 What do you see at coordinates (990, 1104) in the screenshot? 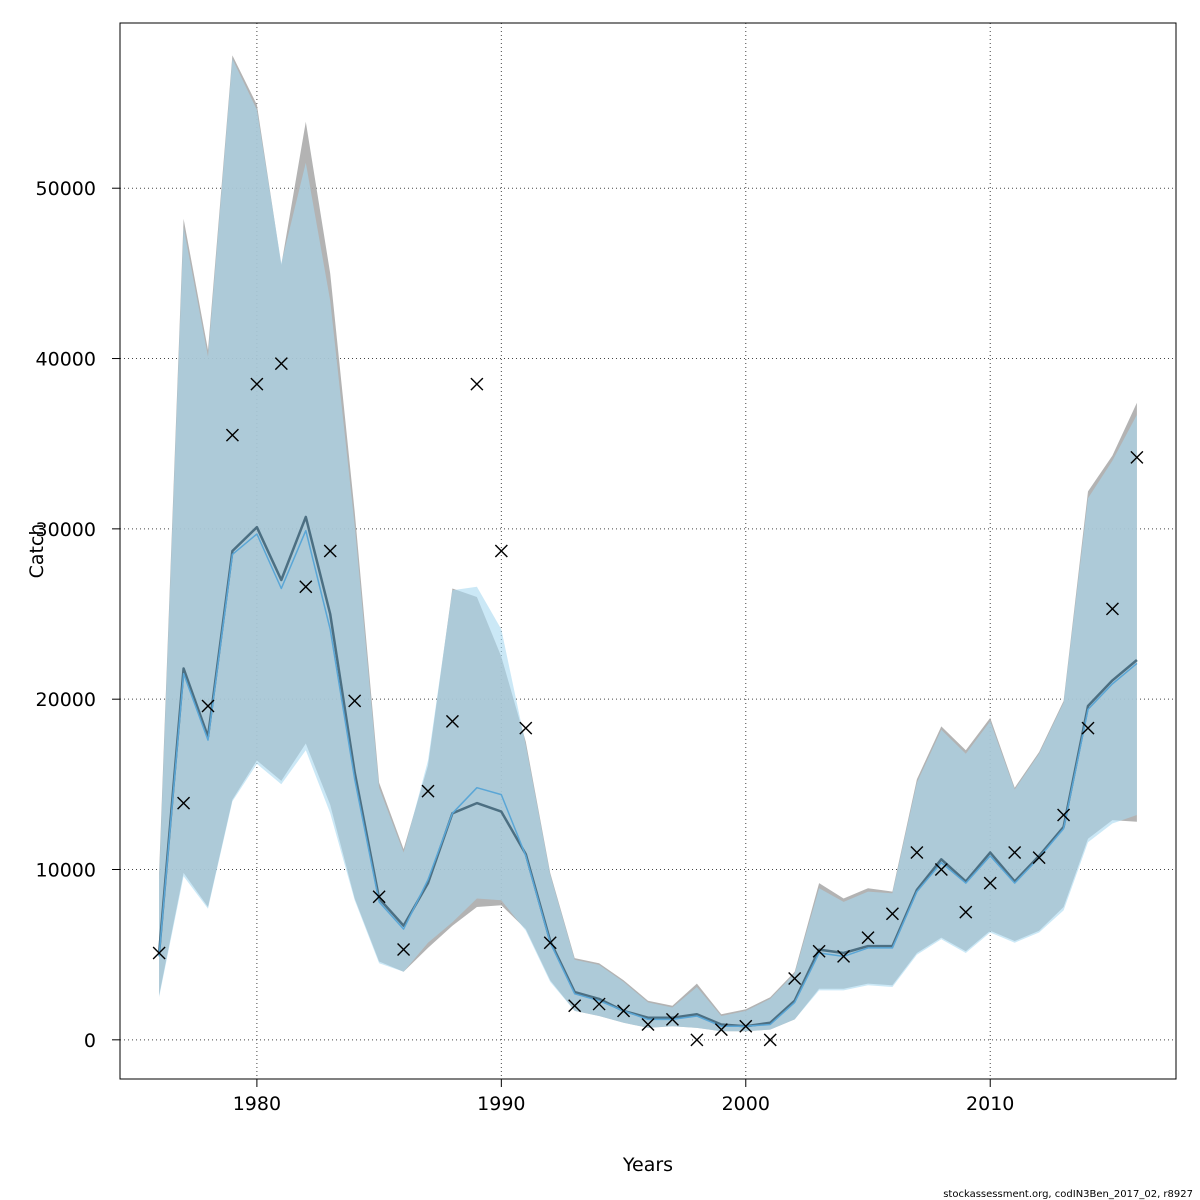
I see `x-tick-label: 2010` at bounding box center [990, 1104].